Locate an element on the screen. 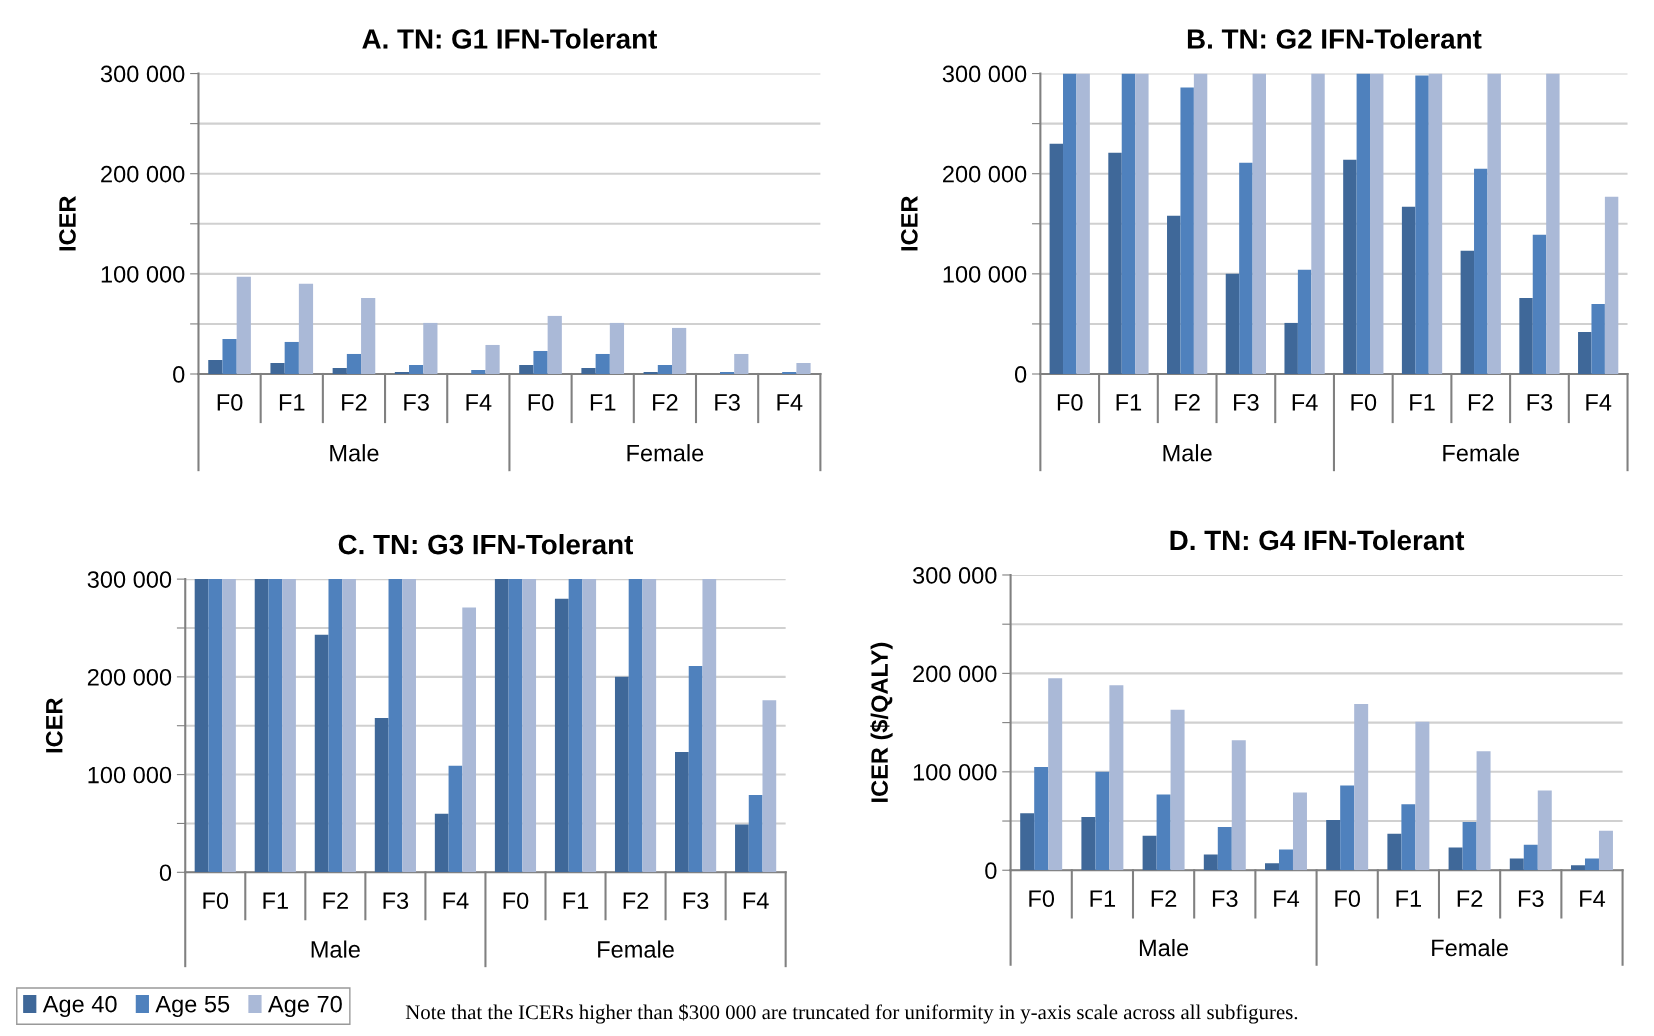  legend-label: Age 70 is located at coordinates (305, 1006).